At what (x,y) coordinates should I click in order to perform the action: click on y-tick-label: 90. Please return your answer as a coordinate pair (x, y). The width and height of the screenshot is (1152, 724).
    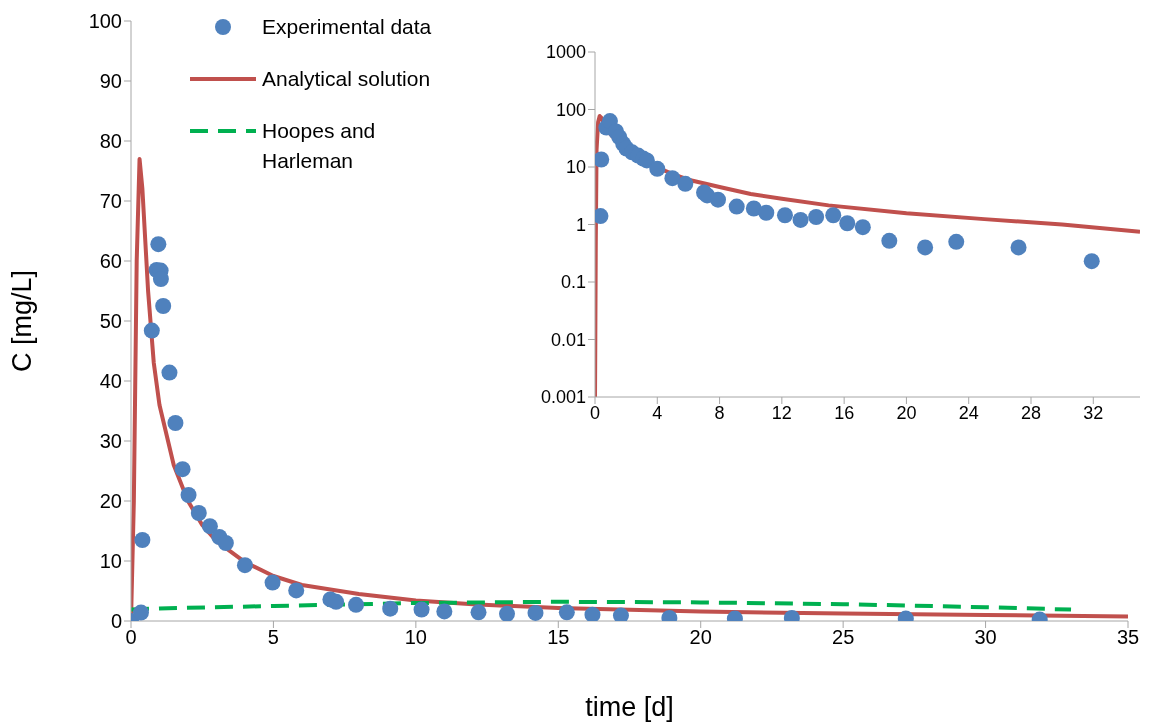
    Looking at the image, I should click on (110, 81).